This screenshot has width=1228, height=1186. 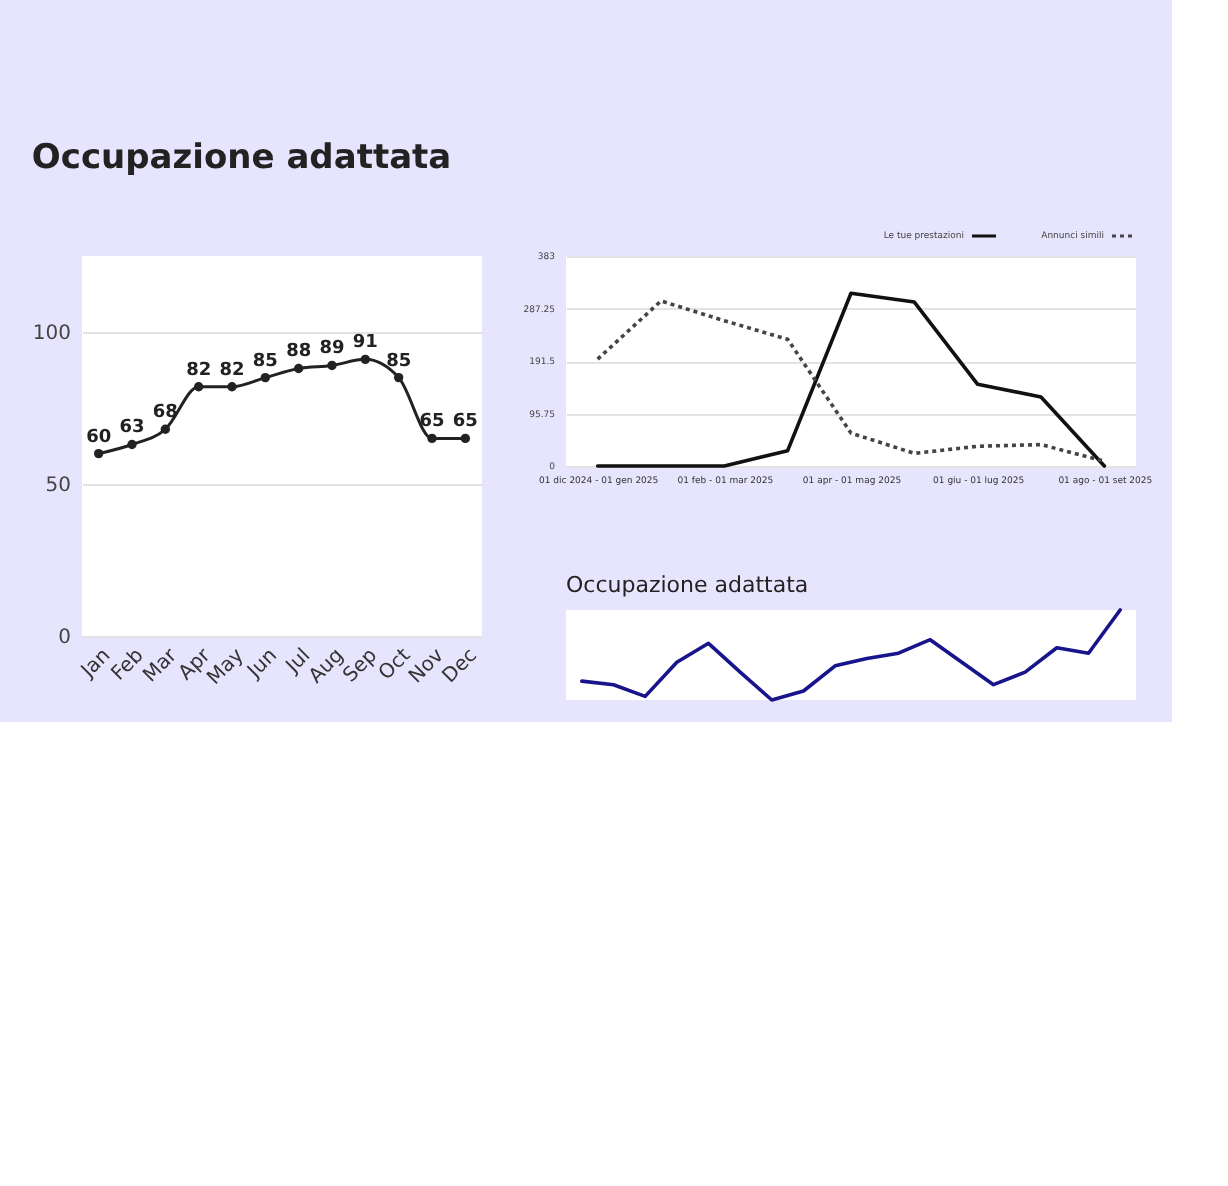 What do you see at coordinates (132, 428) in the screenshot?
I see `data-label: 63` at bounding box center [132, 428].